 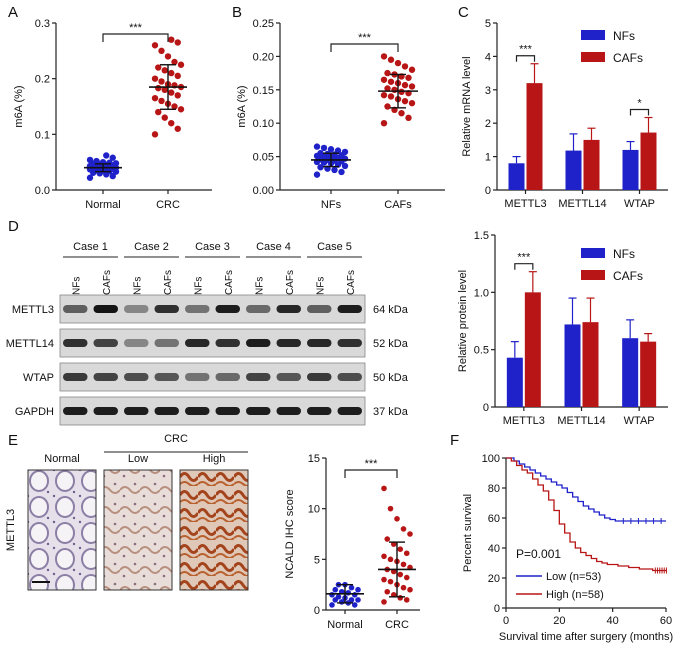 What do you see at coordinates (666, 621) in the screenshot?
I see `panel-F-x-tick-label: 60` at bounding box center [666, 621].